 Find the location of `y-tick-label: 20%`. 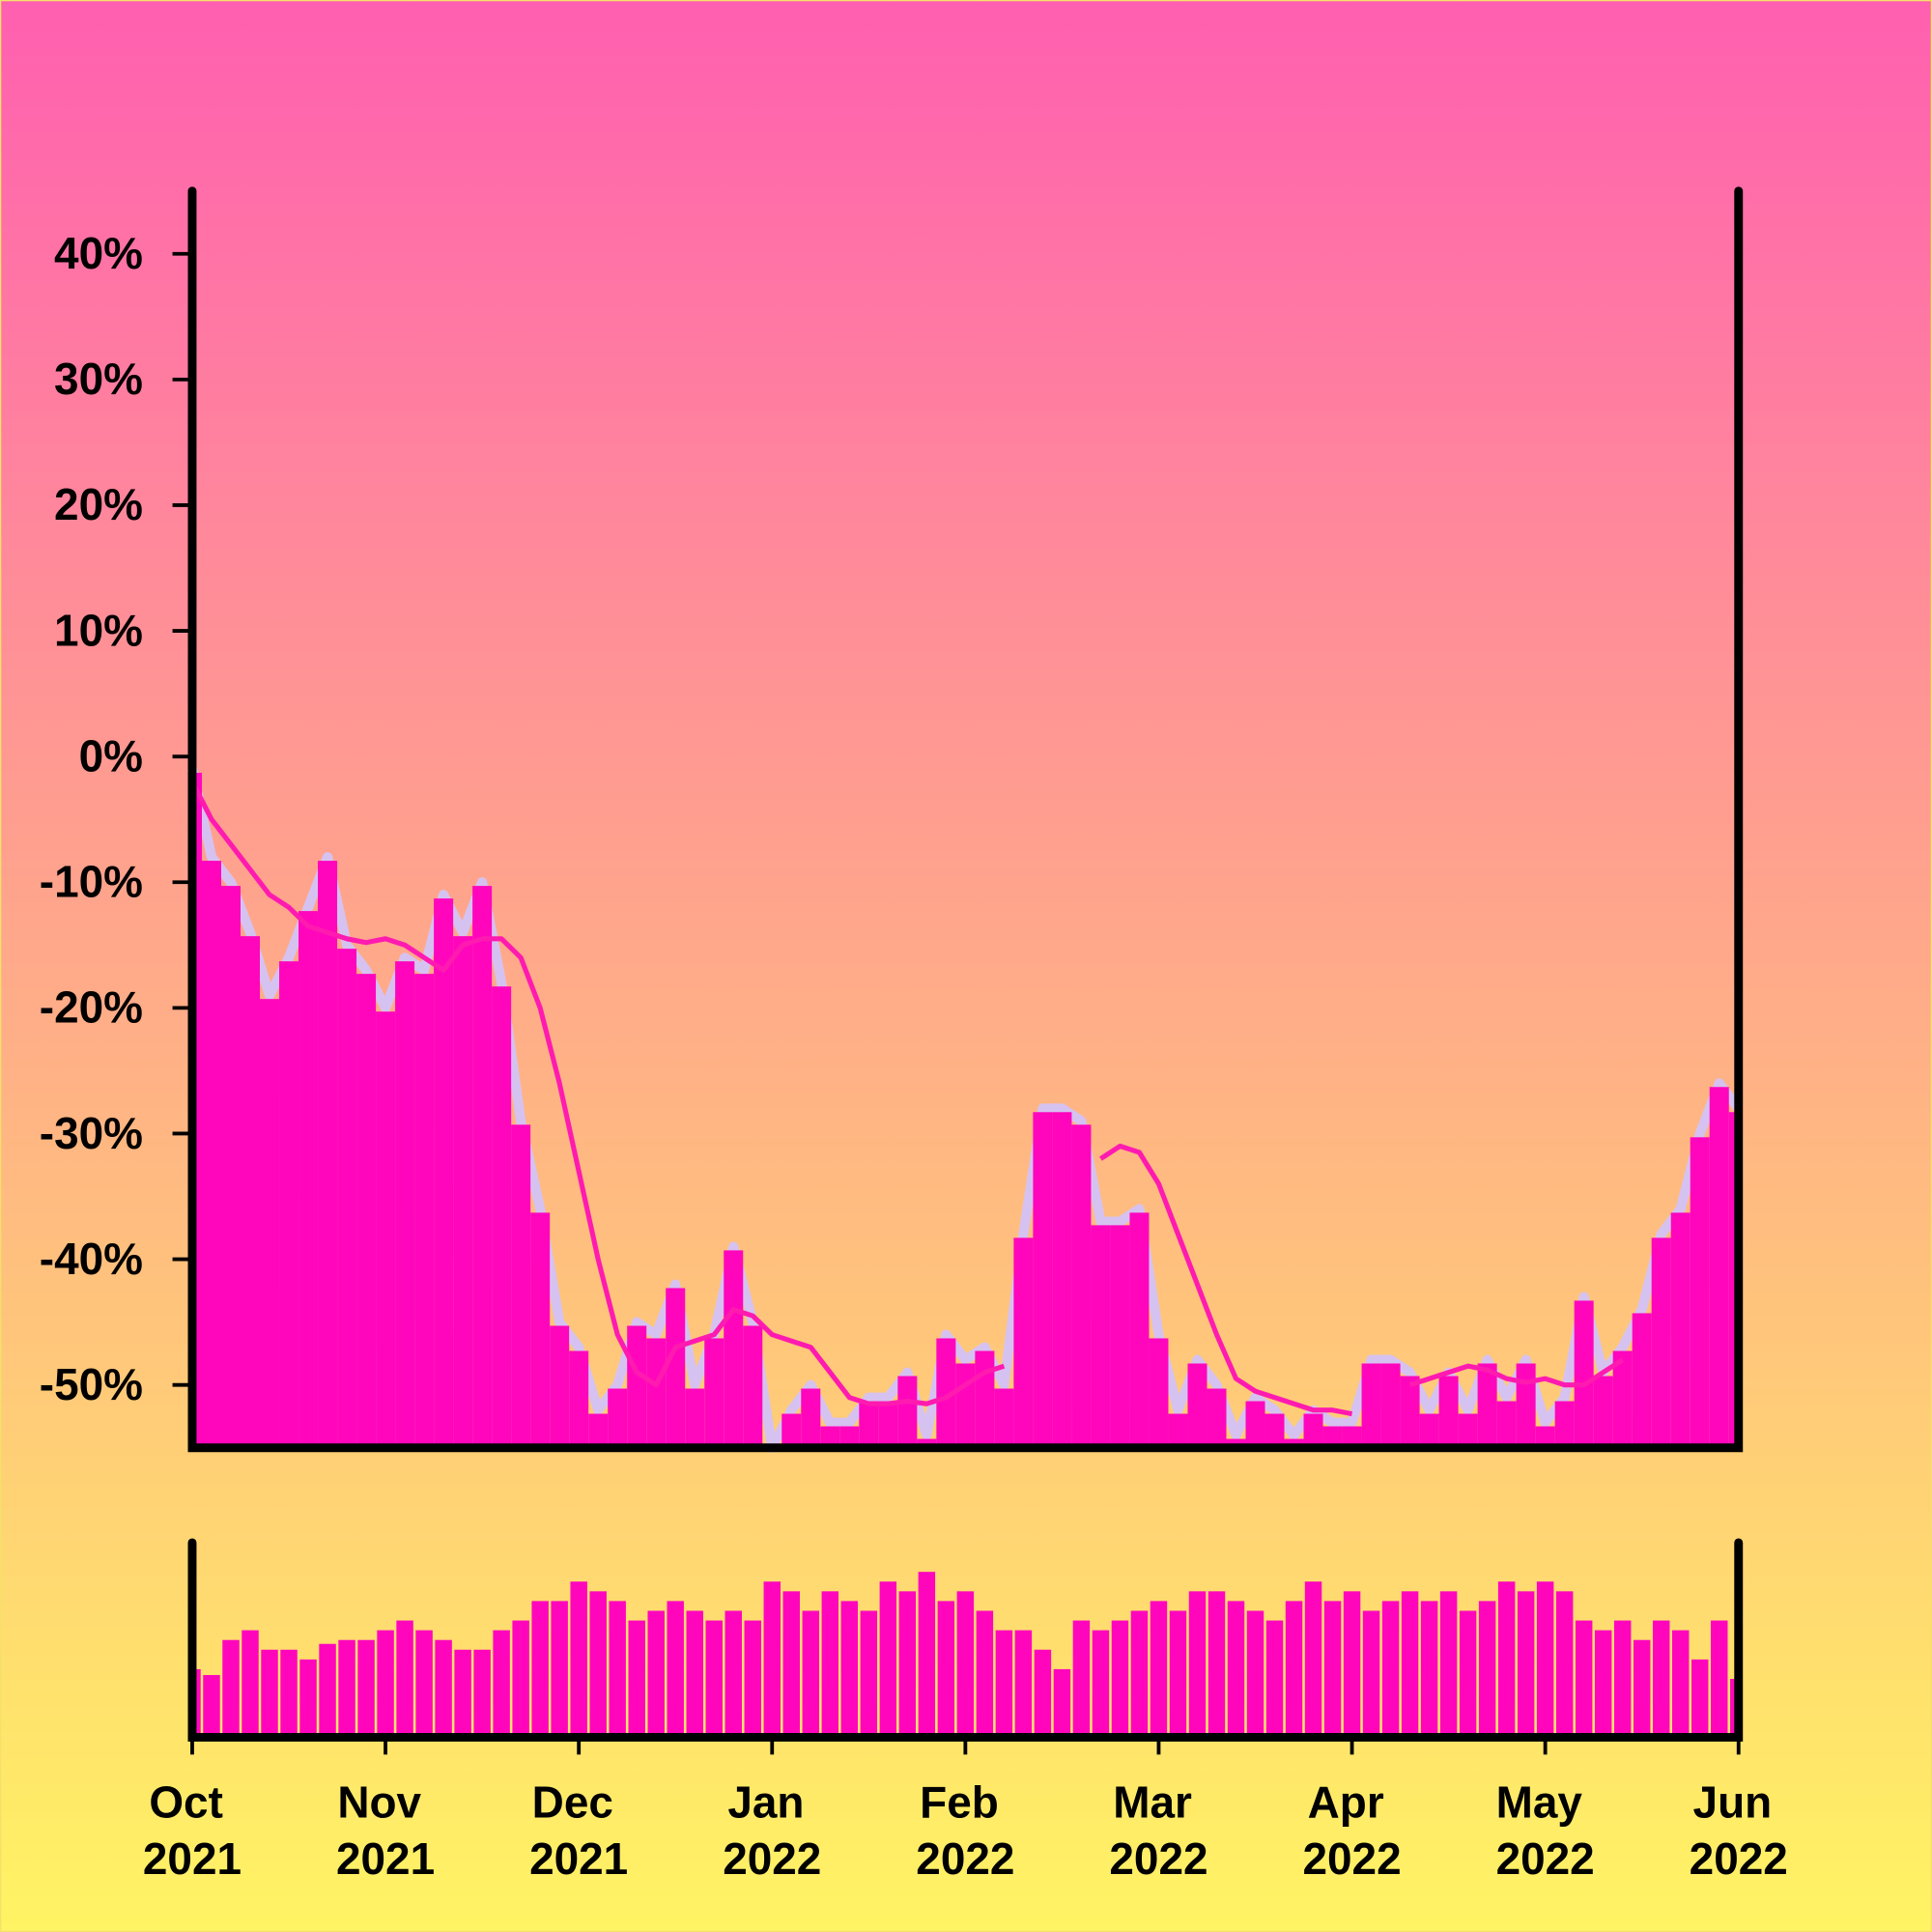

y-tick-label: 20% is located at coordinates (98, 504).